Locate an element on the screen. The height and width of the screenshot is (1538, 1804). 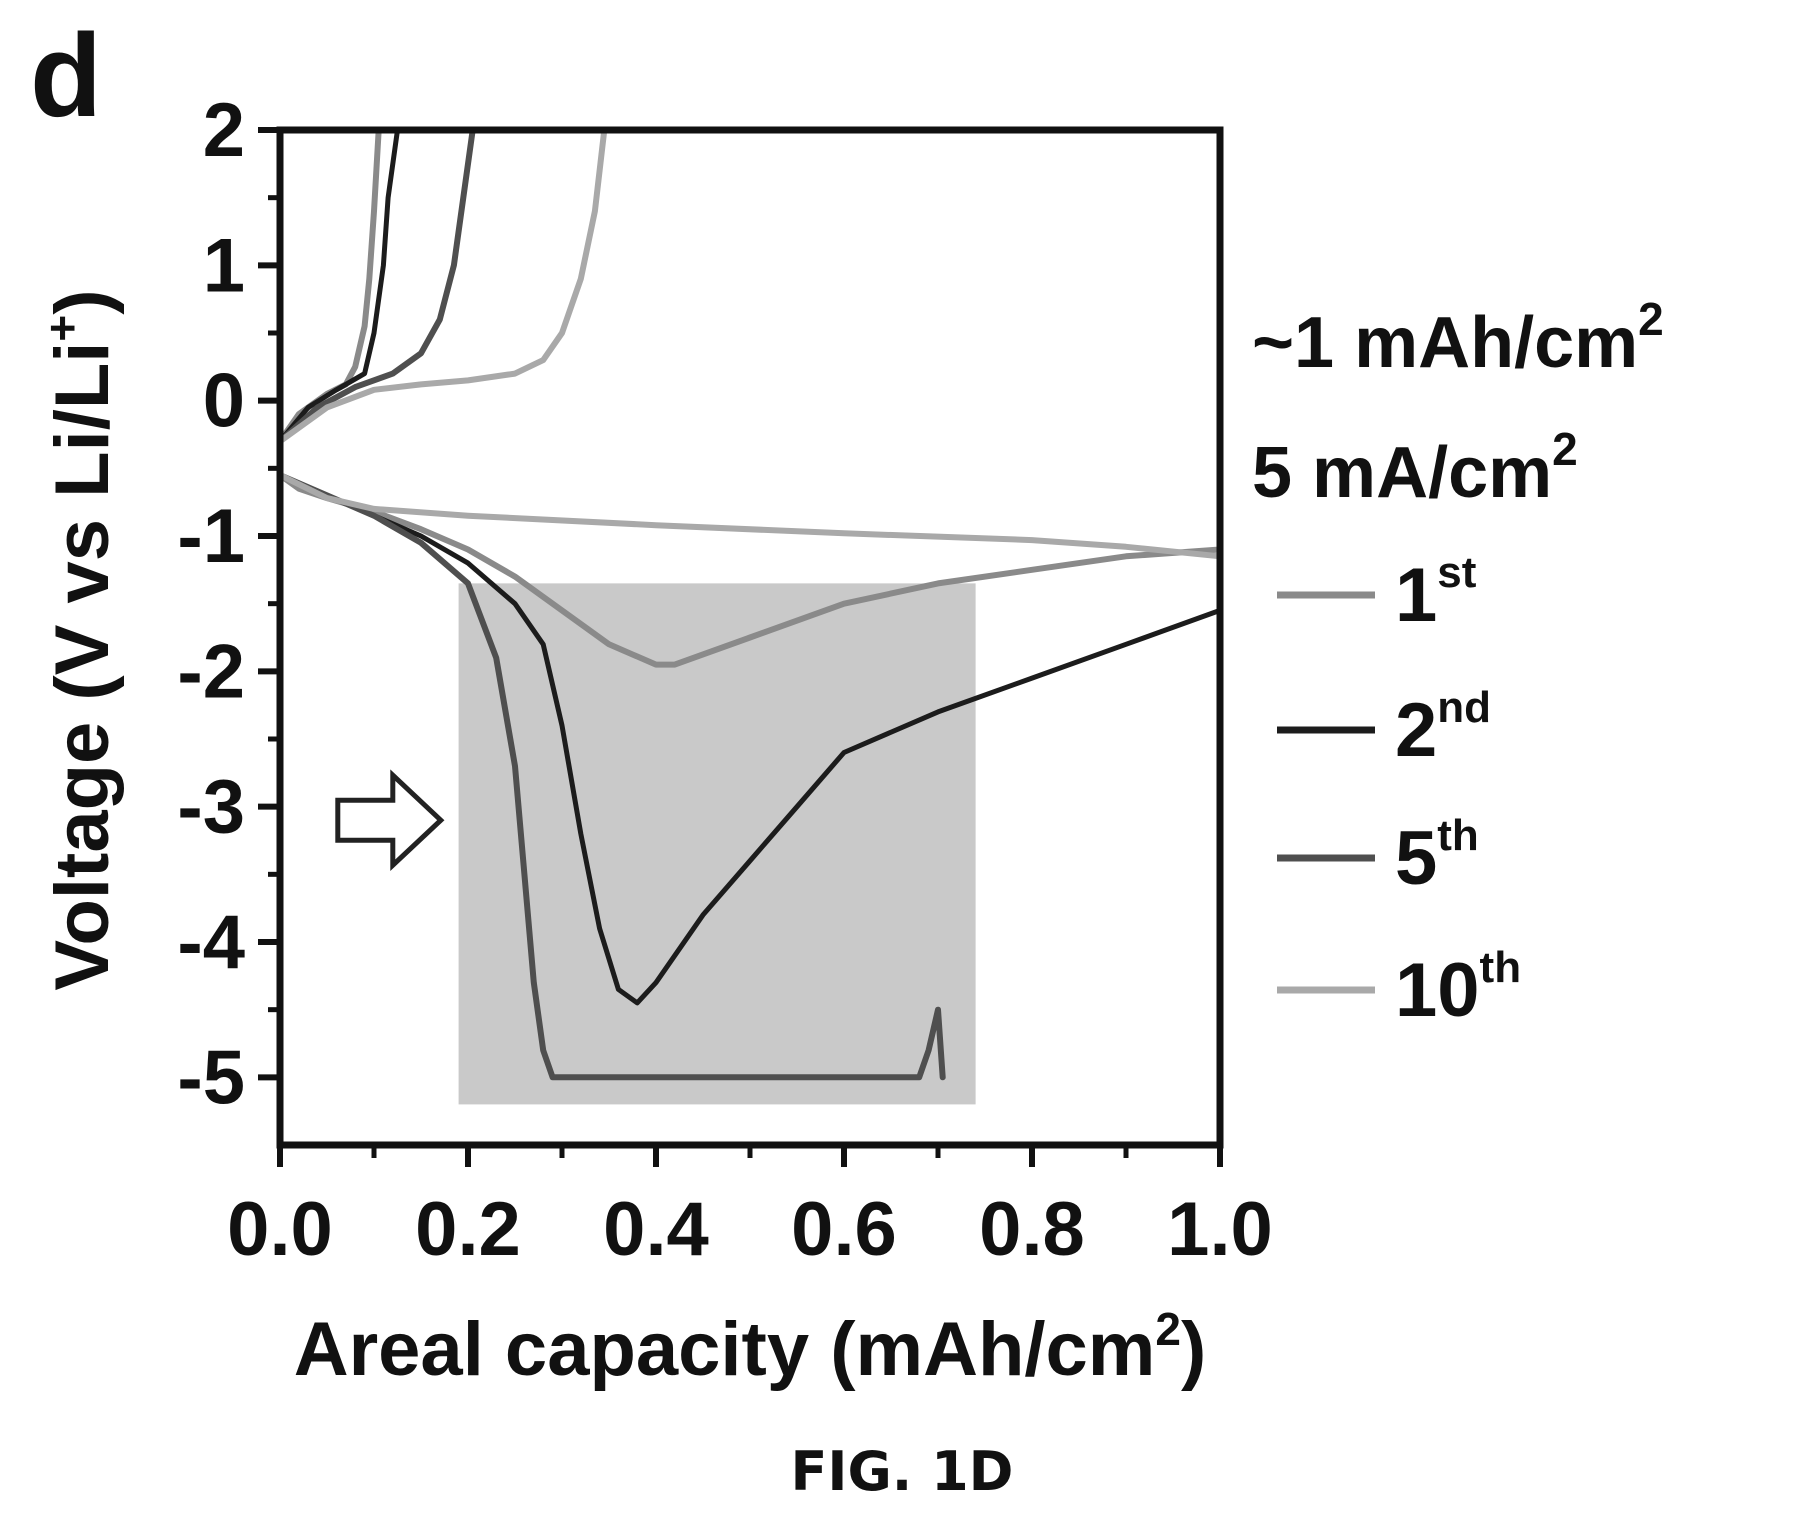
legend-label-2: 2nd is located at coordinates (1443, 728).